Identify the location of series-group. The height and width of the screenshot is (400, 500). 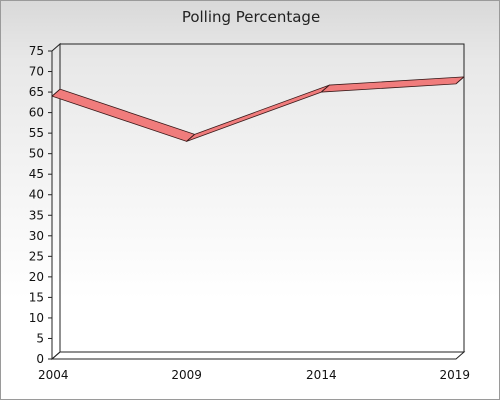
(258, 109).